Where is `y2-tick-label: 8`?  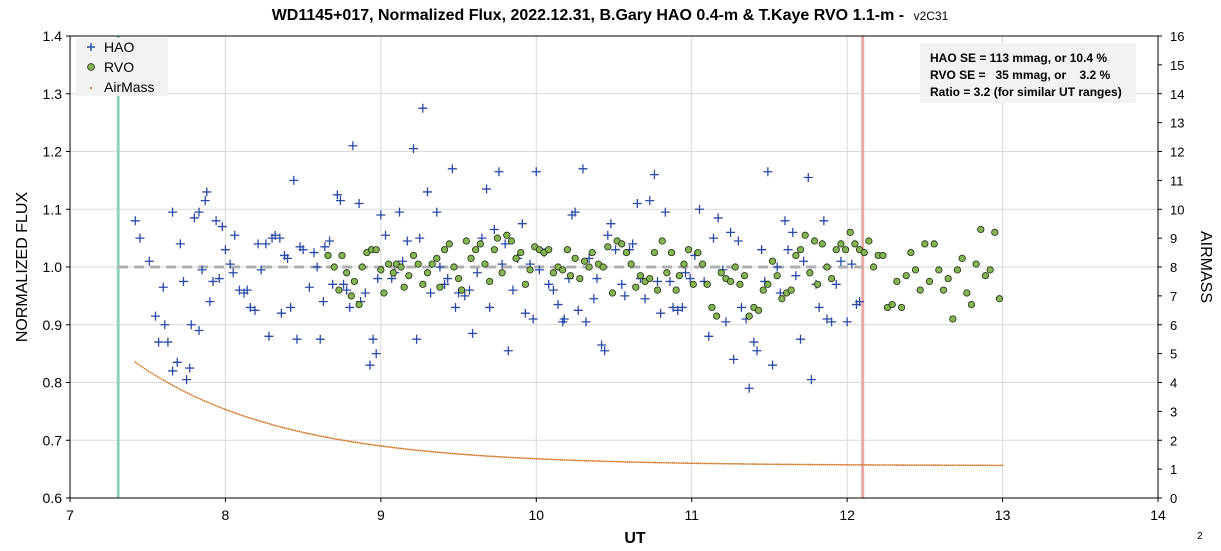
y2-tick-label: 8 is located at coordinates (1173, 267).